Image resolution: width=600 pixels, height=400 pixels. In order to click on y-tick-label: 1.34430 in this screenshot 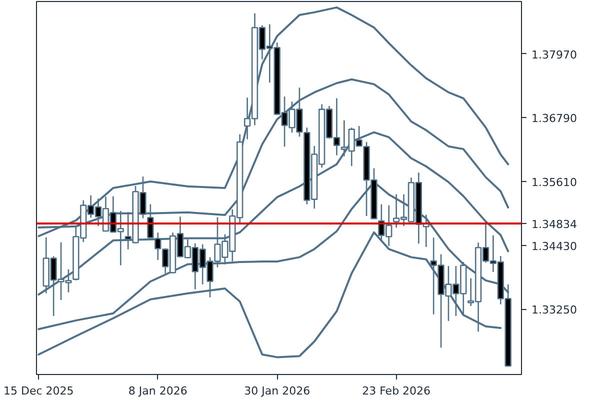, I will do `click(554, 246)`.